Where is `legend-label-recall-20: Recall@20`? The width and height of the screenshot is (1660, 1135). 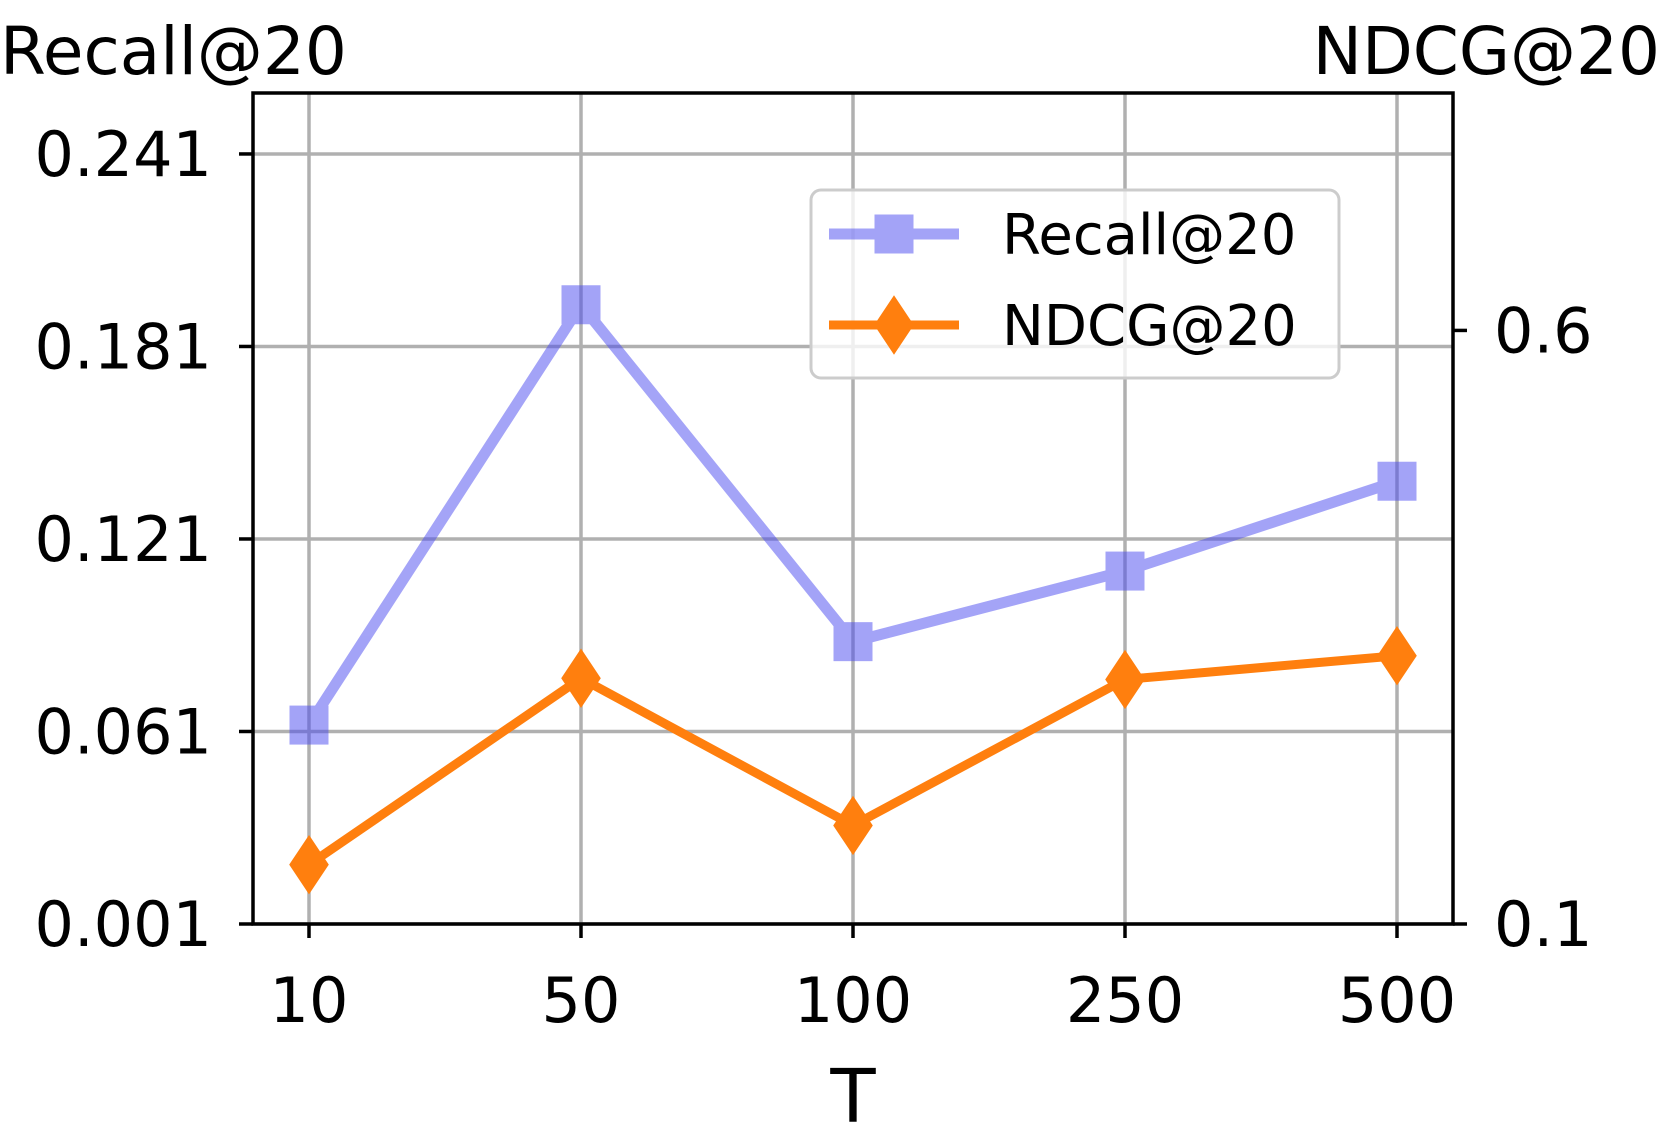
legend-label-recall-20: Recall@20 is located at coordinates (1149, 235).